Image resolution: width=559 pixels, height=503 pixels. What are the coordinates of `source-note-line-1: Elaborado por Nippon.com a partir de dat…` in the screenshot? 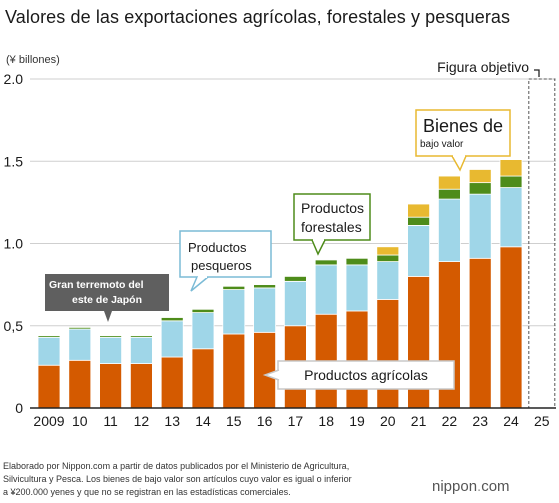 It's located at (176, 466).